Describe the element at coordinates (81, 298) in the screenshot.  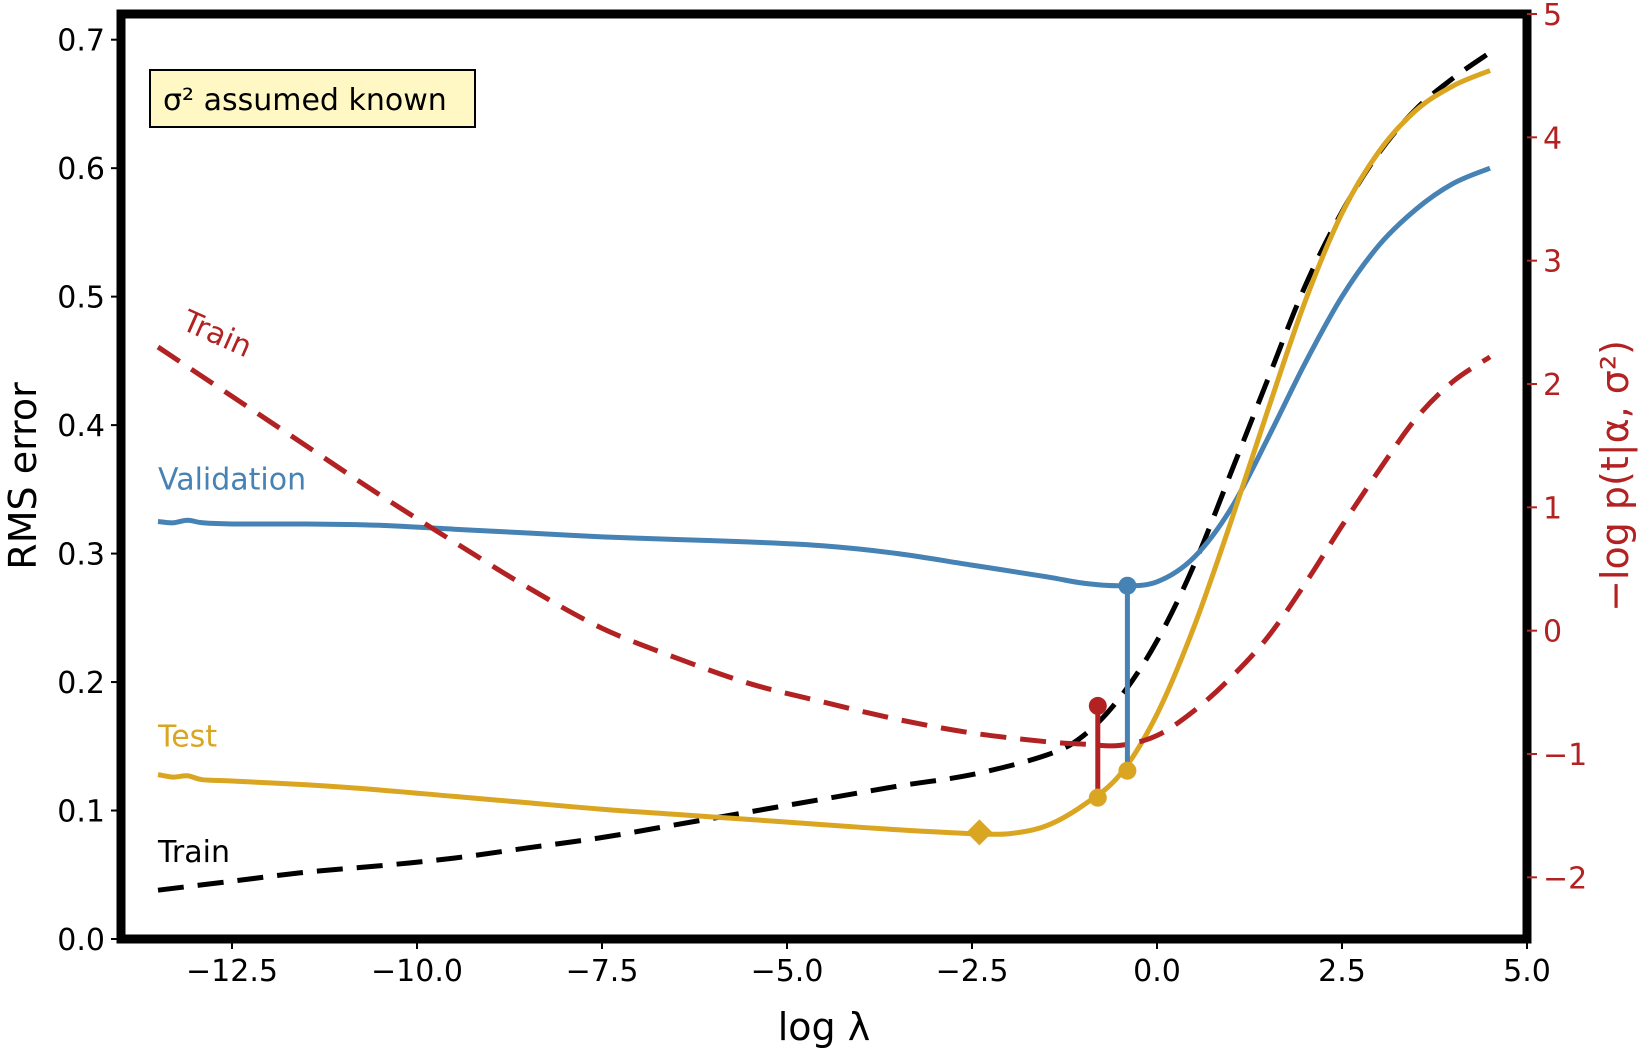
I see `y-tick-label: 0.5` at that location.